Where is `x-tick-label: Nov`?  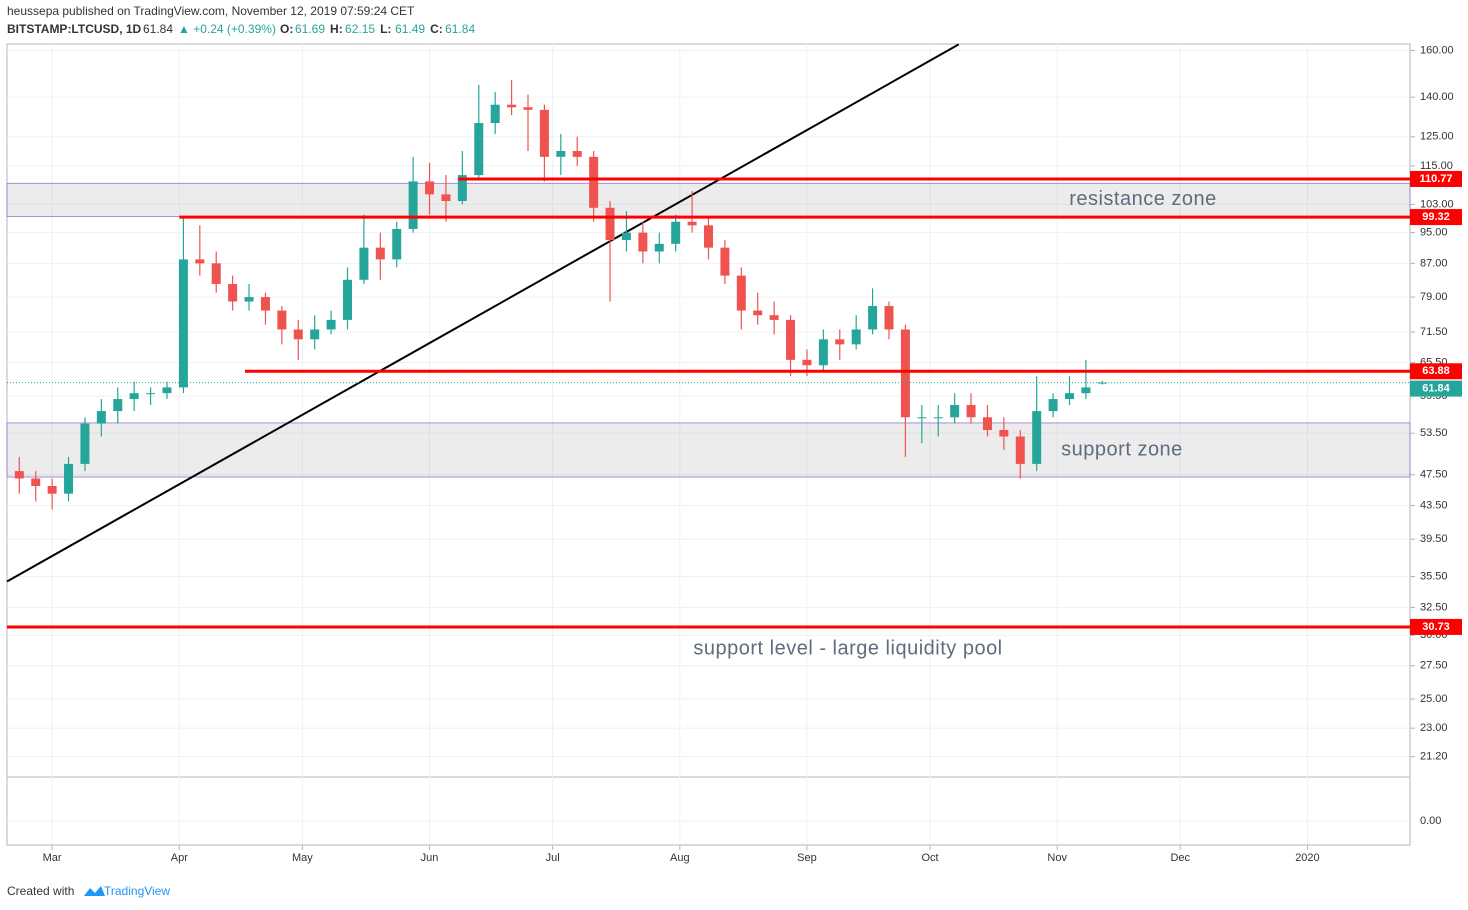
x-tick-label: Nov is located at coordinates (1057, 858).